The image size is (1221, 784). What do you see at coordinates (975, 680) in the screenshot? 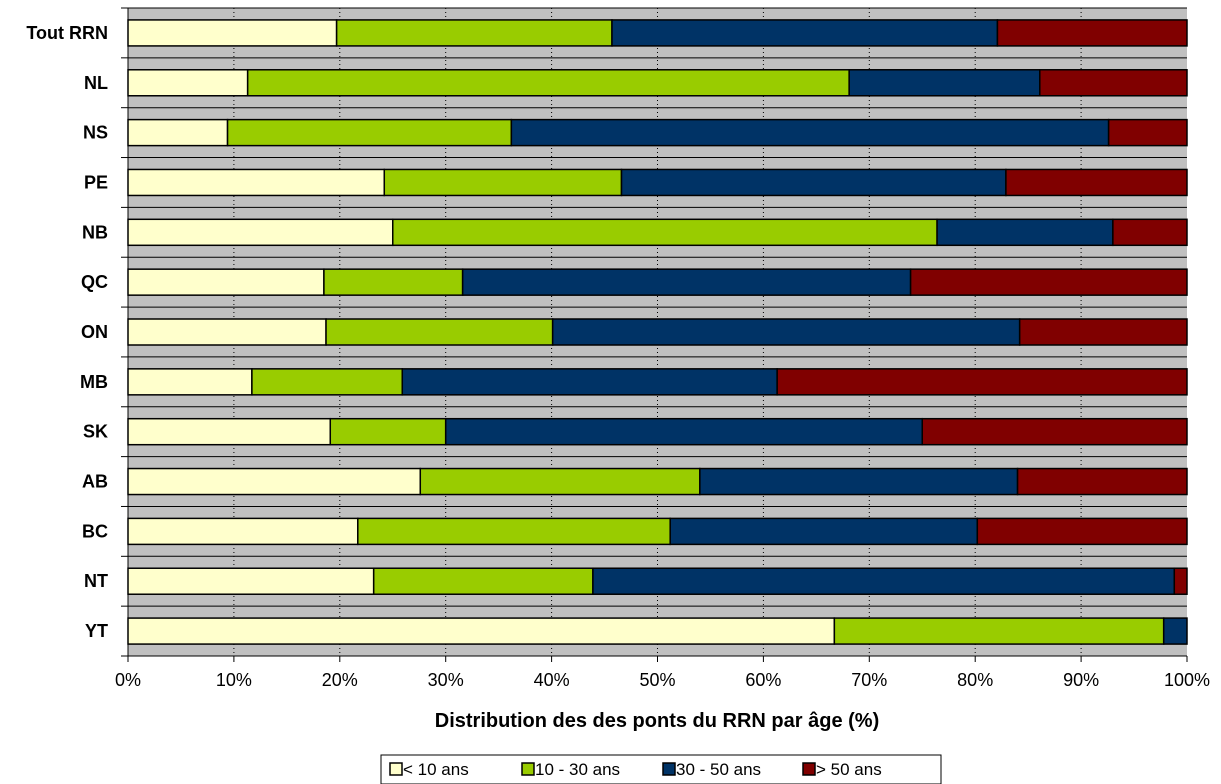
I see `x-tick-label: 80%` at bounding box center [975, 680].